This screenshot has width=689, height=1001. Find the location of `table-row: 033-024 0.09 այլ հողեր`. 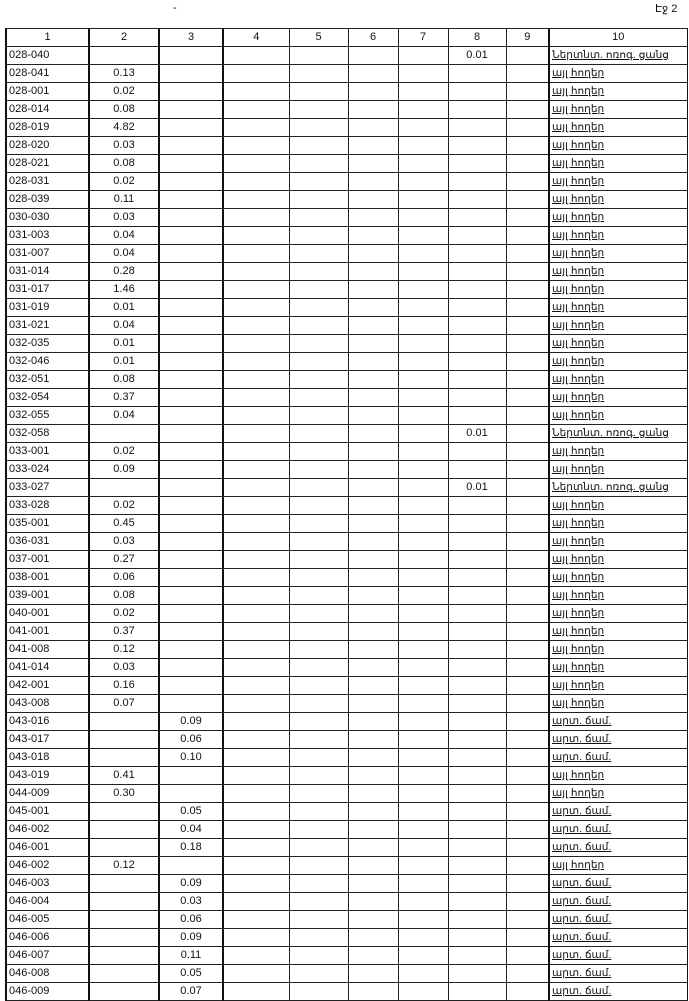

table-row: 033-024 0.09 այլ հողեր is located at coordinates (346, 469).